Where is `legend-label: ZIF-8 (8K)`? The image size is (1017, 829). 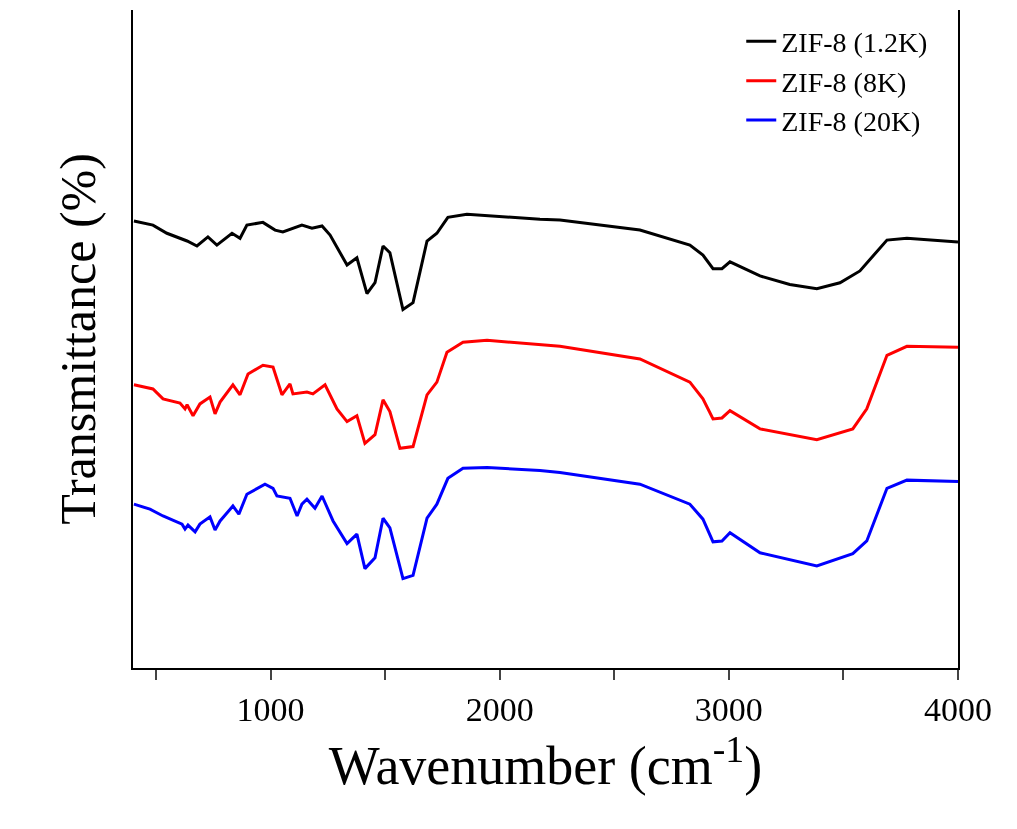
legend-label: ZIF-8 (8K) is located at coordinates (844, 82).